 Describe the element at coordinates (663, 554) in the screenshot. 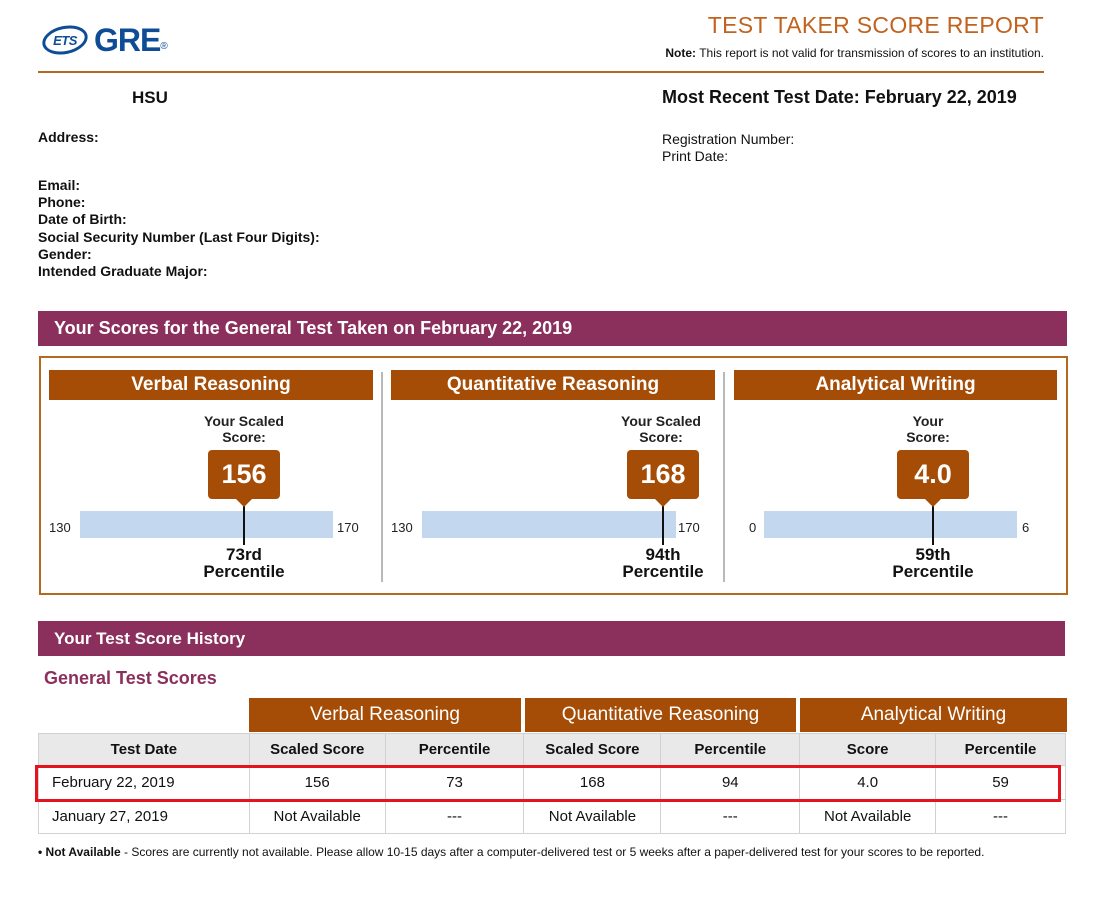

I see `percentile-value: 94th` at that location.